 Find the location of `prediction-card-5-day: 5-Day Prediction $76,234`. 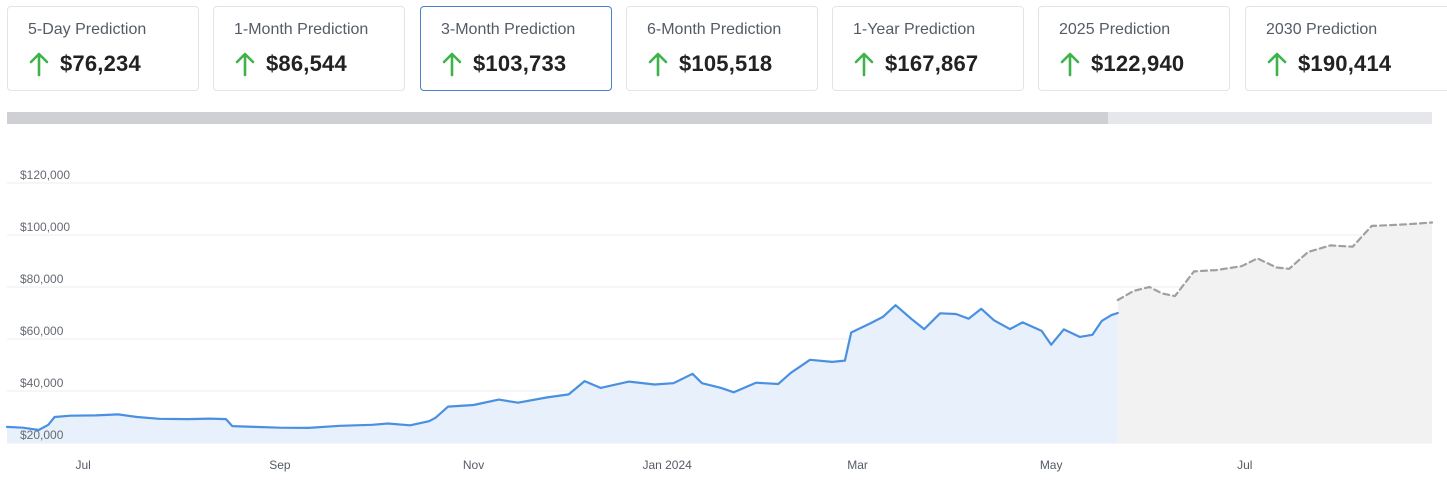

prediction-card-5-day: 5-Day Prediction $76,234 is located at coordinates (103, 48).